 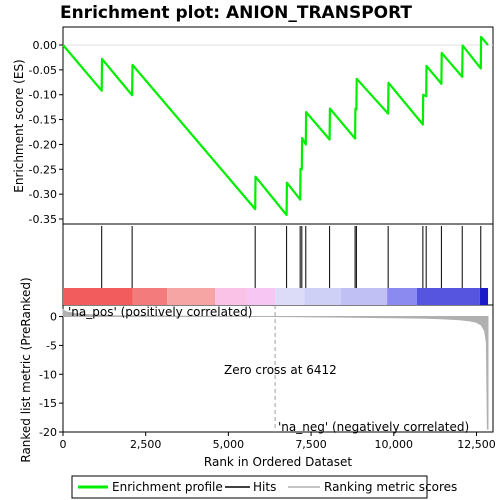 I want to click on x-tick-label: 0, so click(x=63, y=444).